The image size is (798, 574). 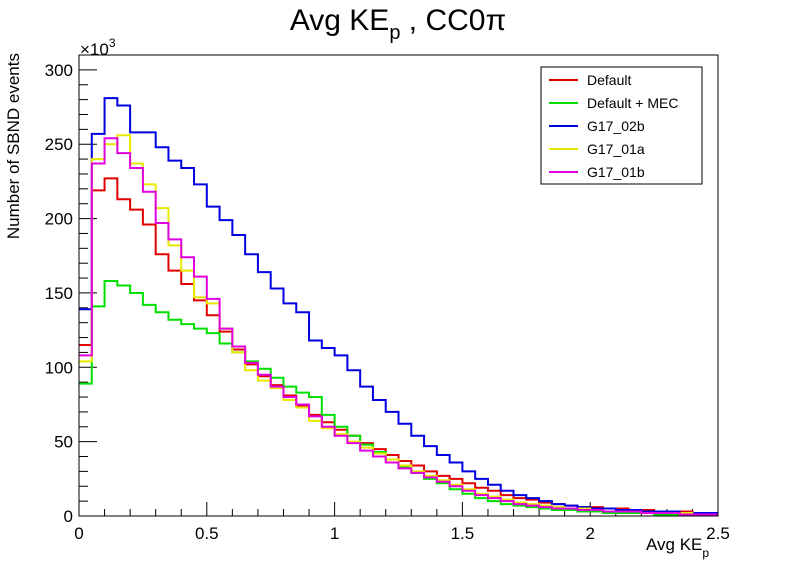 I want to click on x-axis-label-sub: p, so click(x=705, y=553).